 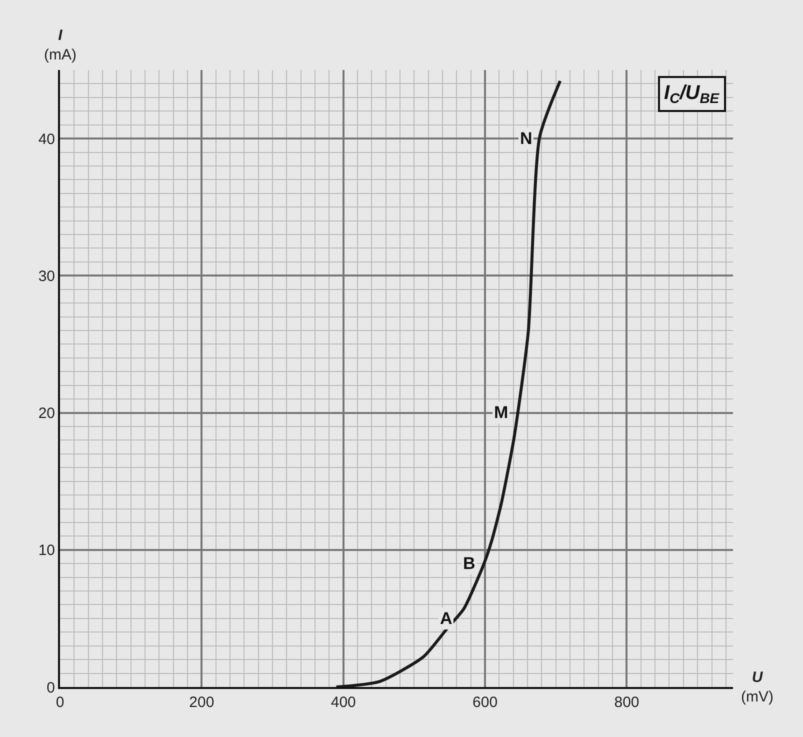 I want to click on annotation: A, so click(x=446, y=618).